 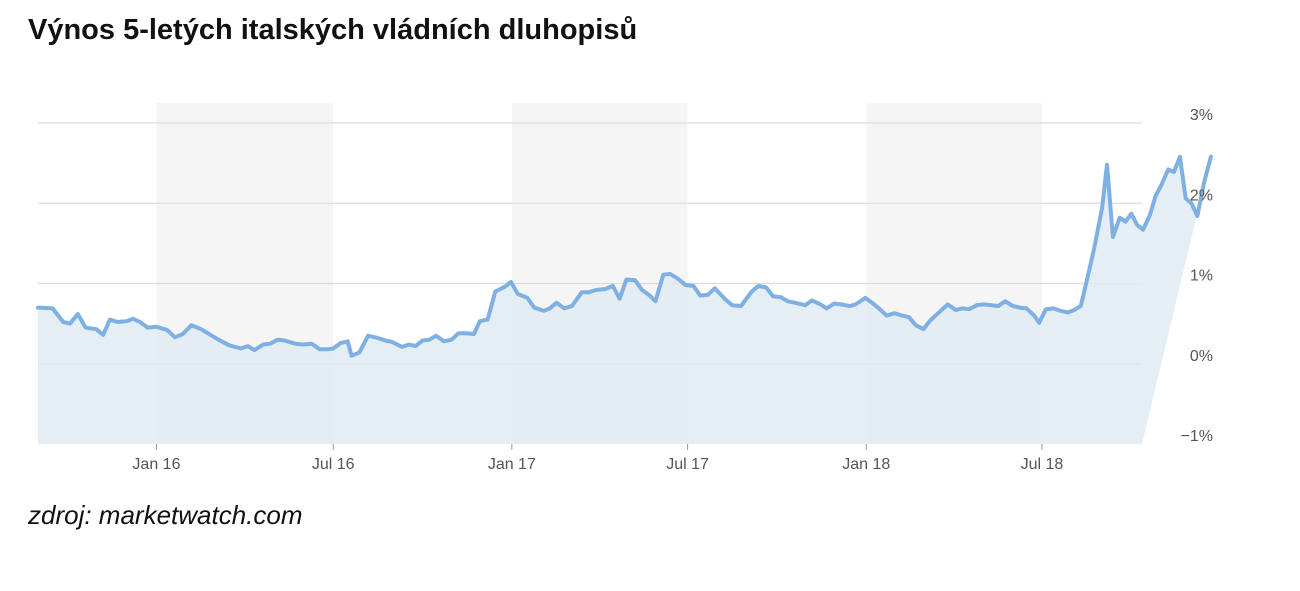 What do you see at coordinates (1042, 464) in the screenshot?
I see `x-tick-label: Jul 18` at bounding box center [1042, 464].